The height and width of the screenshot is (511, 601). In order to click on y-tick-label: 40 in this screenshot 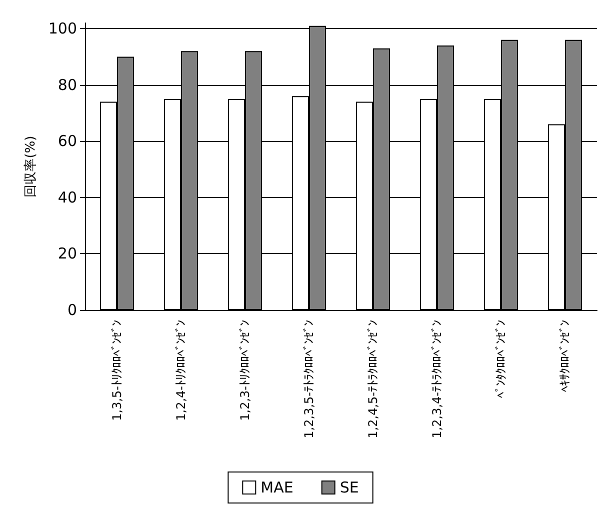, I will do `click(67, 197)`.